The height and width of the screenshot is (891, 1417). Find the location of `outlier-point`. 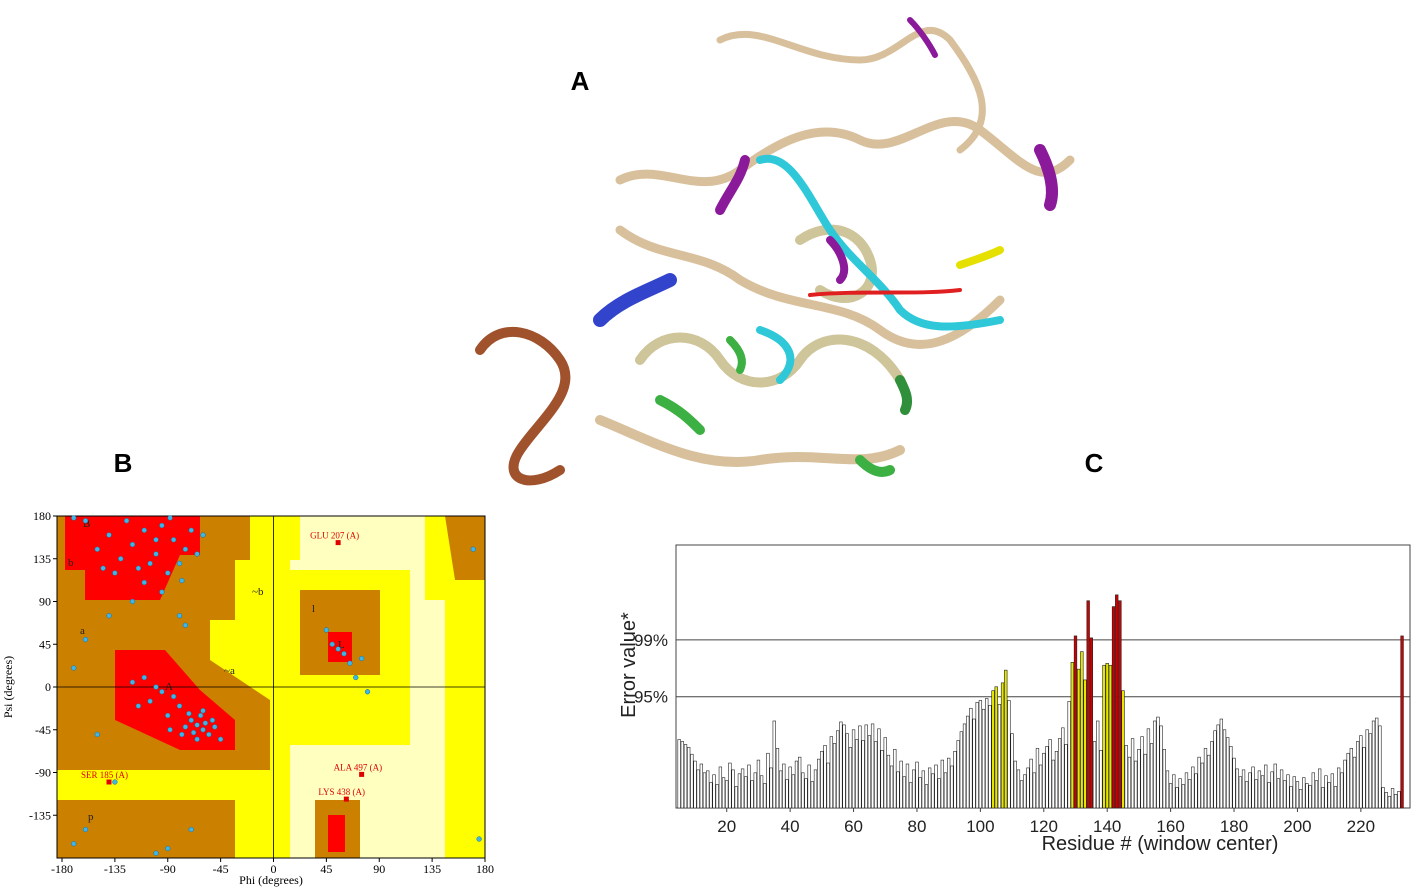

outlier-point is located at coordinates (362, 774).